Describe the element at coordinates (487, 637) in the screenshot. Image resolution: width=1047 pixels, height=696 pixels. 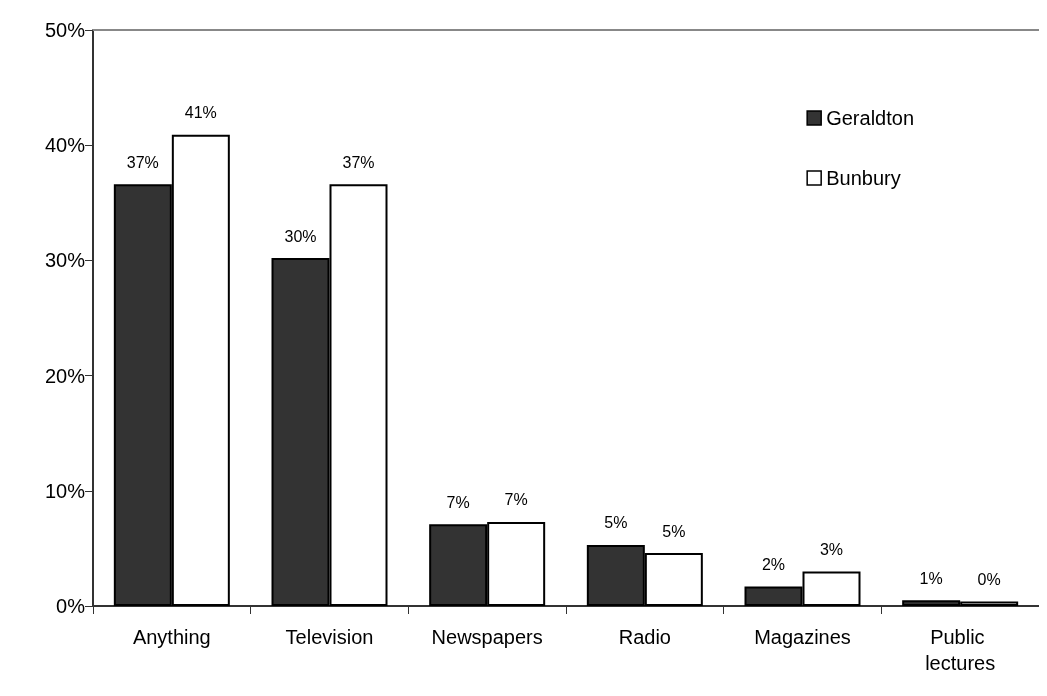
I see `x-tick-label: Newspapers` at that location.